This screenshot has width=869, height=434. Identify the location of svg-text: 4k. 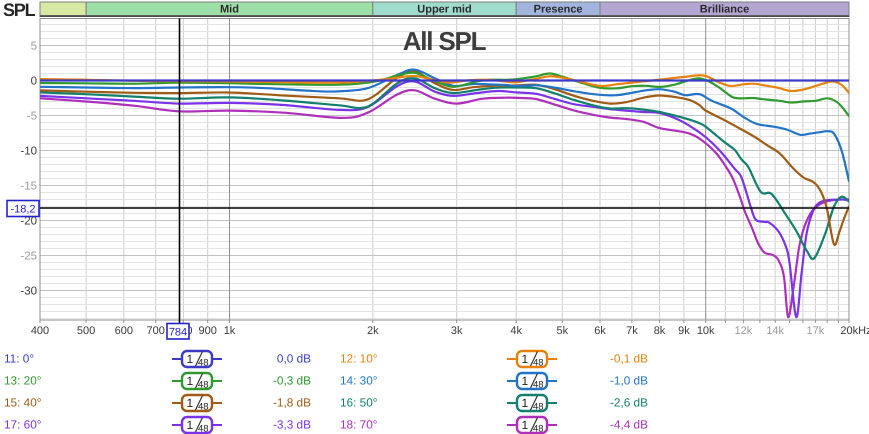
(516, 331).